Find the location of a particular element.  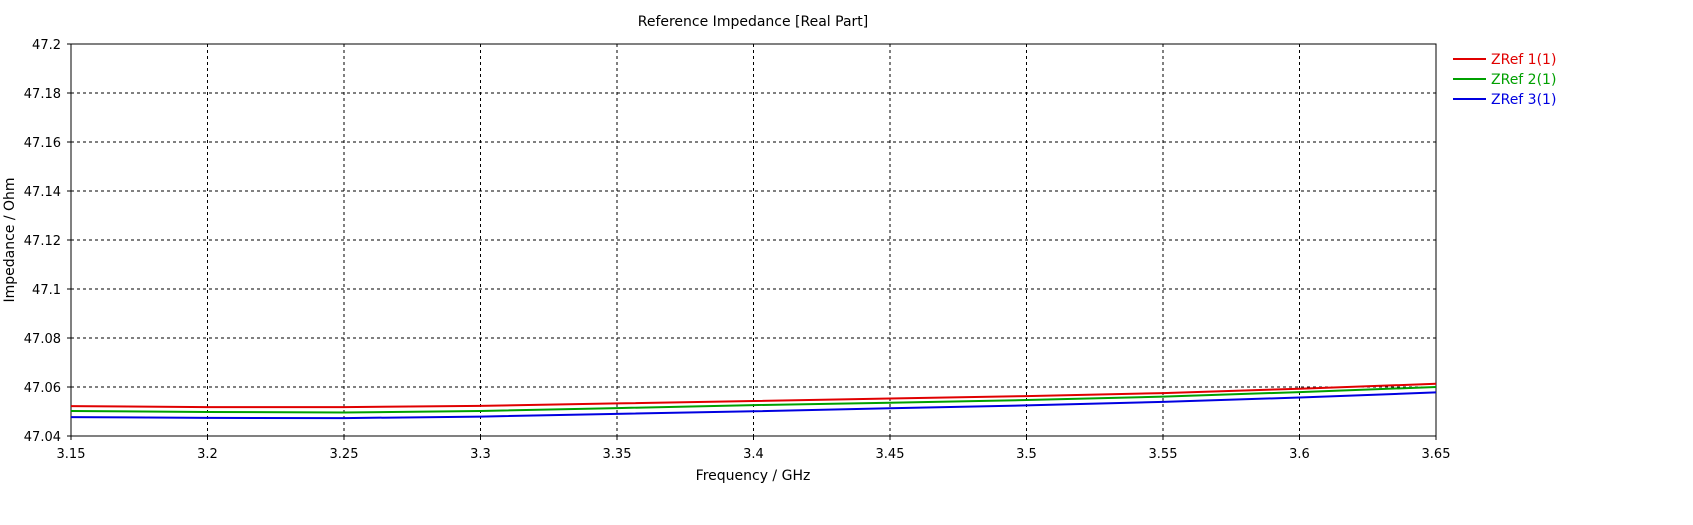

y-tick-label: 47.2 is located at coordinates (46, 45).